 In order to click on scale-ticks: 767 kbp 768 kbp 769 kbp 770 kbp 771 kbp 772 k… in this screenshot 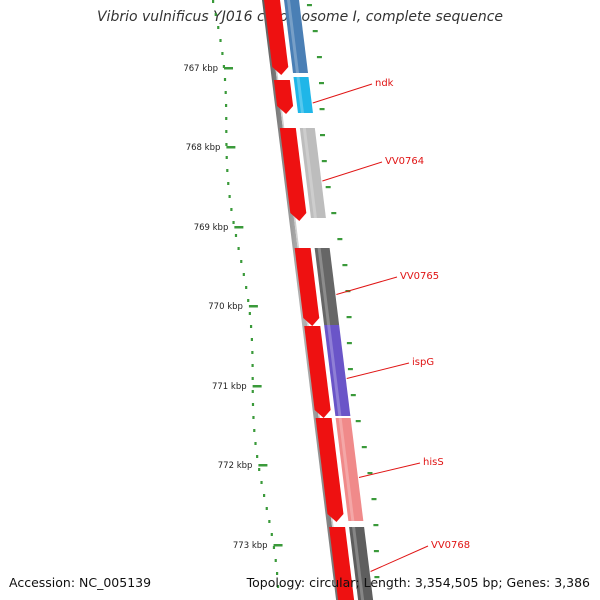, I will do `click(233, 307)`.